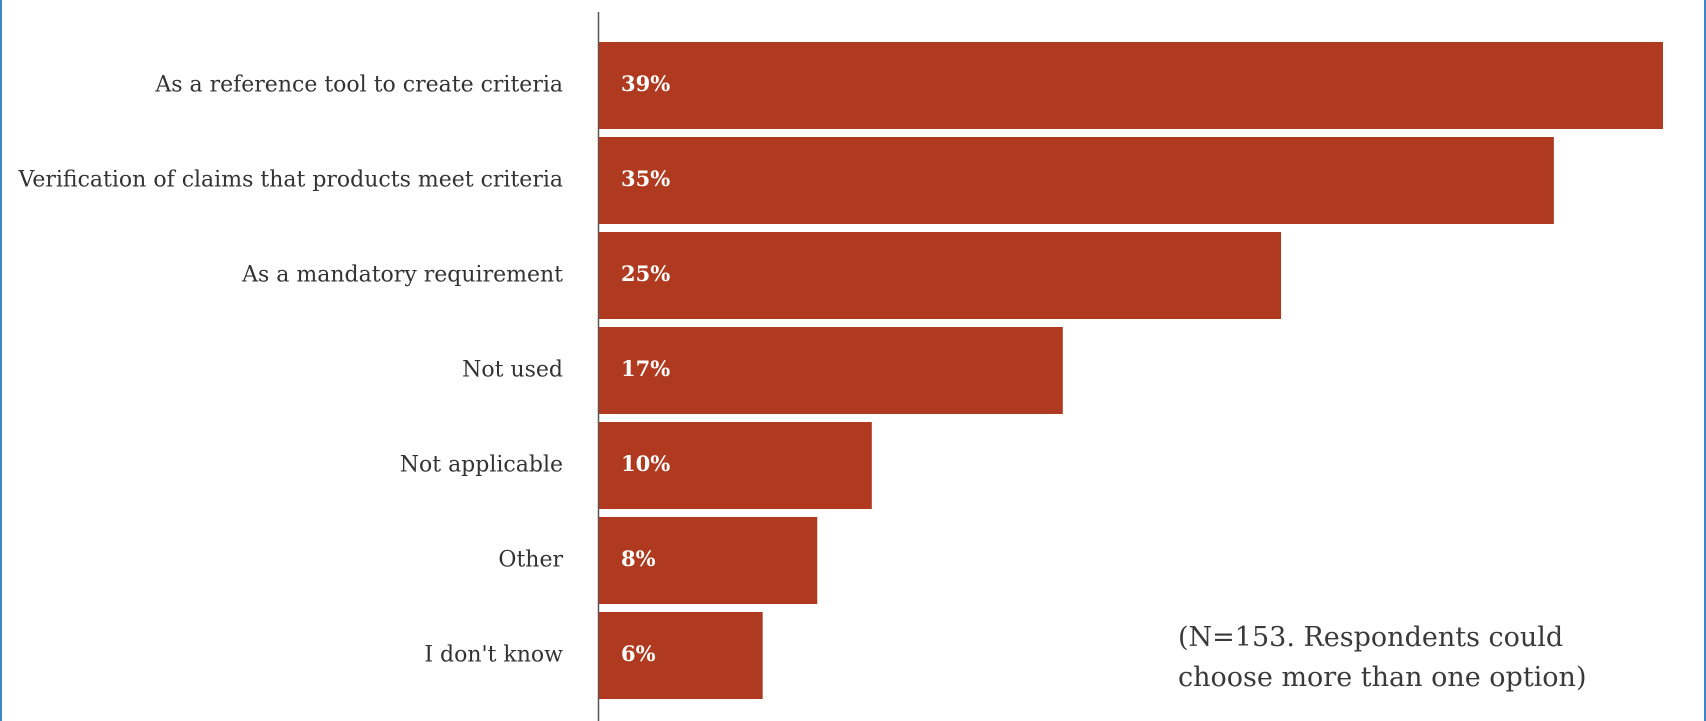  What do you see at coordinates (530, 560) in the screenshot?
I see `category-label: Other` at bounding box center [530, 560].